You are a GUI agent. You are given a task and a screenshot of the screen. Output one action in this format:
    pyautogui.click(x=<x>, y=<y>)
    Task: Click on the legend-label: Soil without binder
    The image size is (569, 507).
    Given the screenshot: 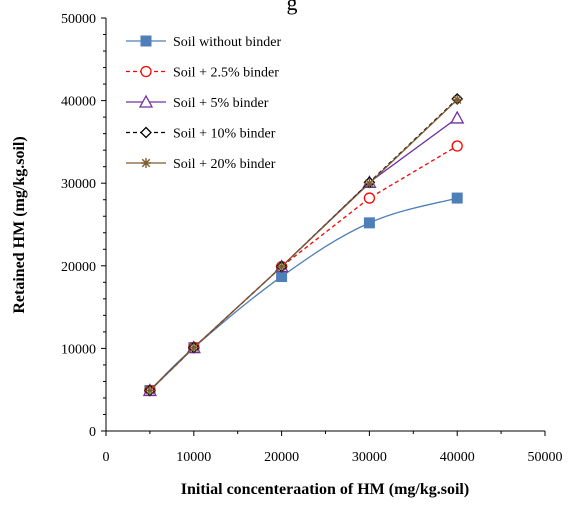 What is the action you would take?
    pyautogui.click(x=227, y=42)
    